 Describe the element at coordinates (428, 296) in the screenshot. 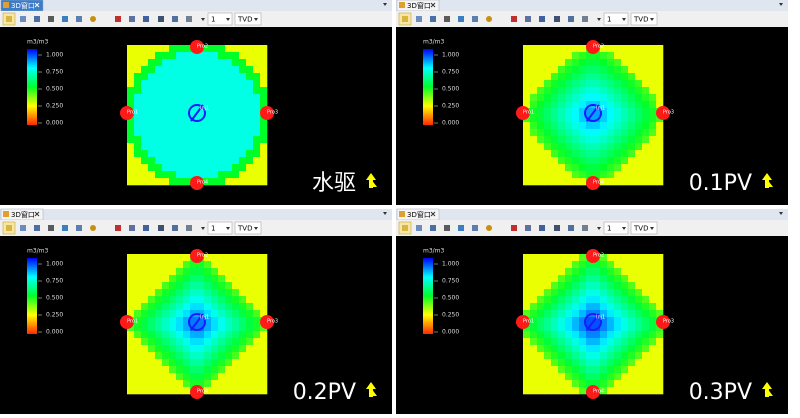

I see `legend-bar` at that location.